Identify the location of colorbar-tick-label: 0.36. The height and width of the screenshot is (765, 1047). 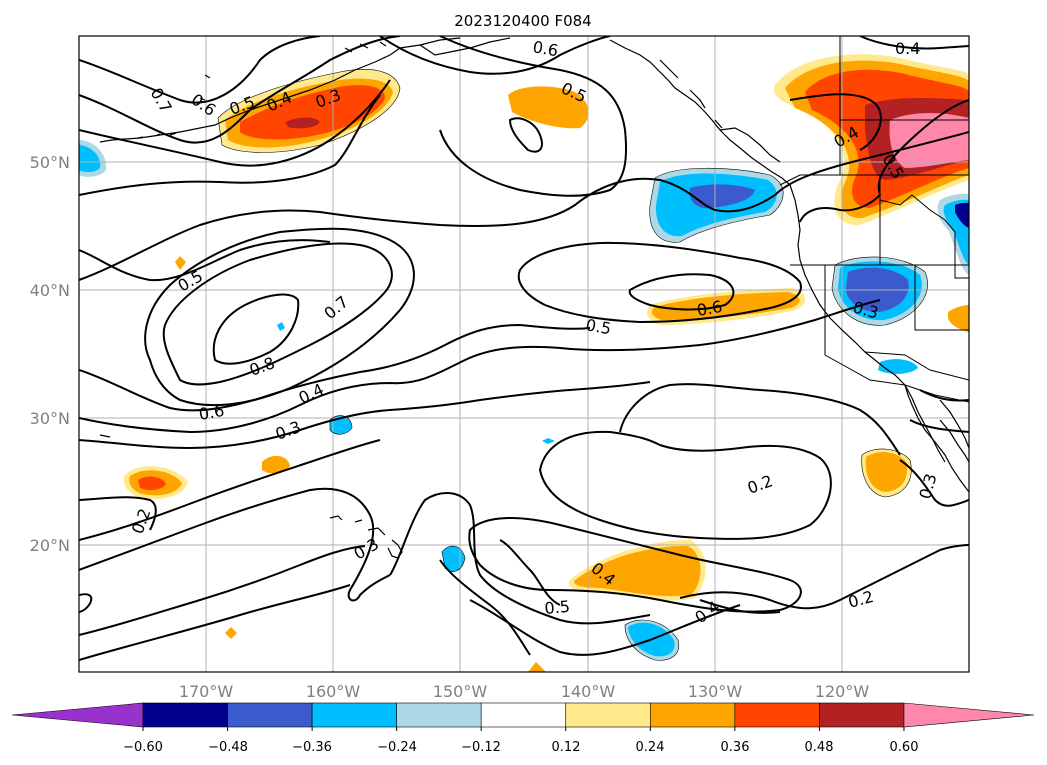
(735, 747).